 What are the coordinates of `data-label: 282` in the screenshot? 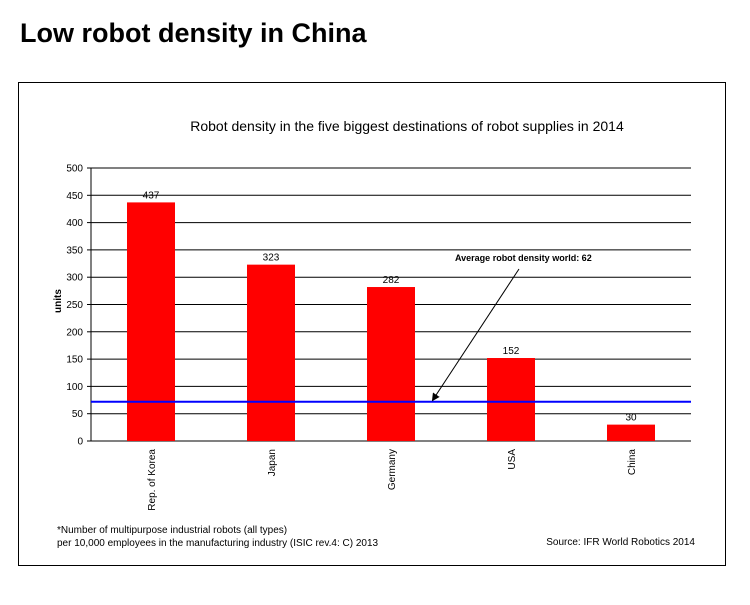 It's located at (391, 280).